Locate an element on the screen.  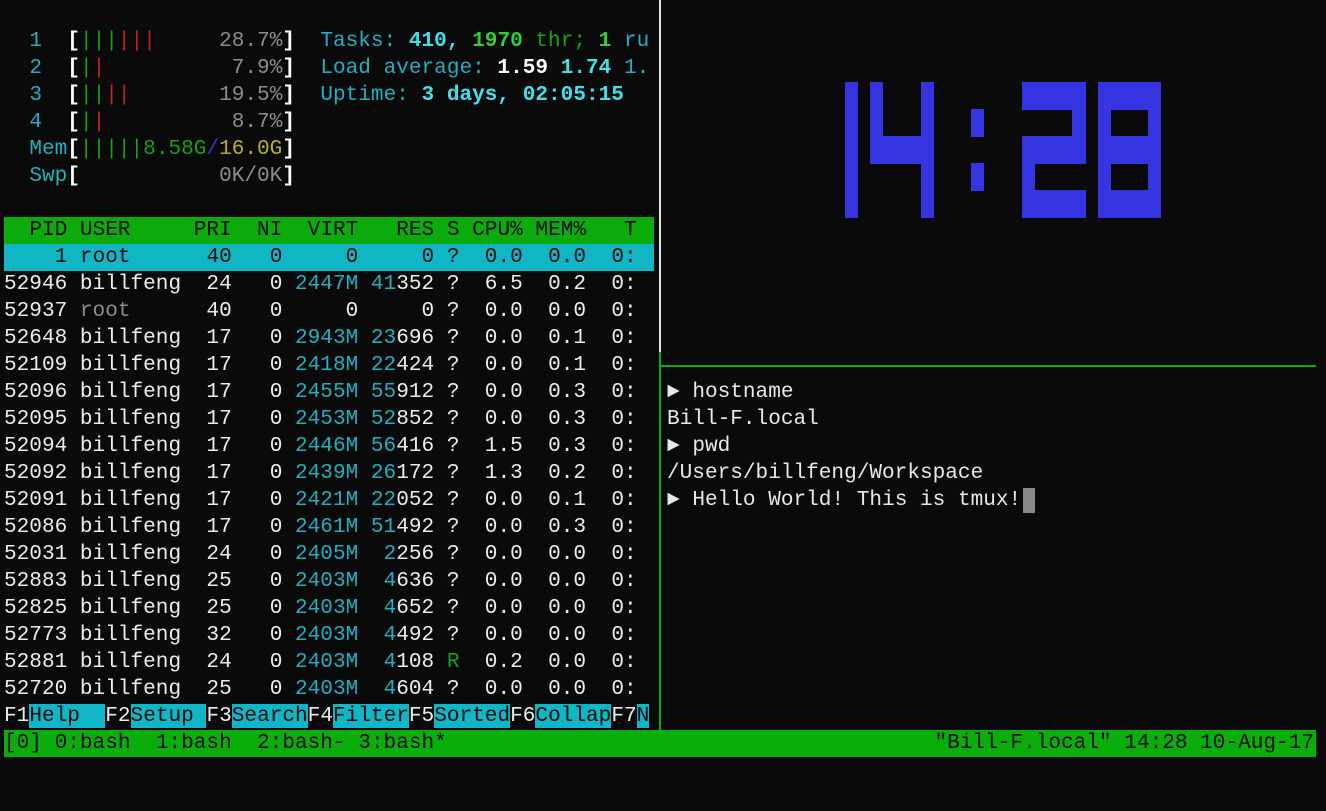
fkey-key: F4 is located at coordinates (320, 716).